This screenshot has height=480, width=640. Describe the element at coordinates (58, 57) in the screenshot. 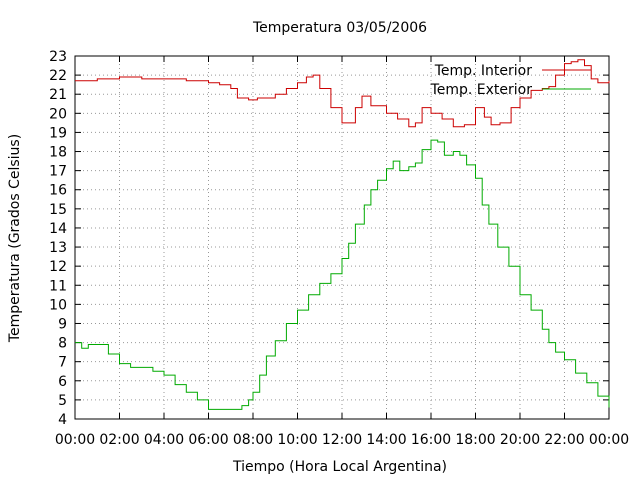

I see `y-tick-label: 23` at that location.